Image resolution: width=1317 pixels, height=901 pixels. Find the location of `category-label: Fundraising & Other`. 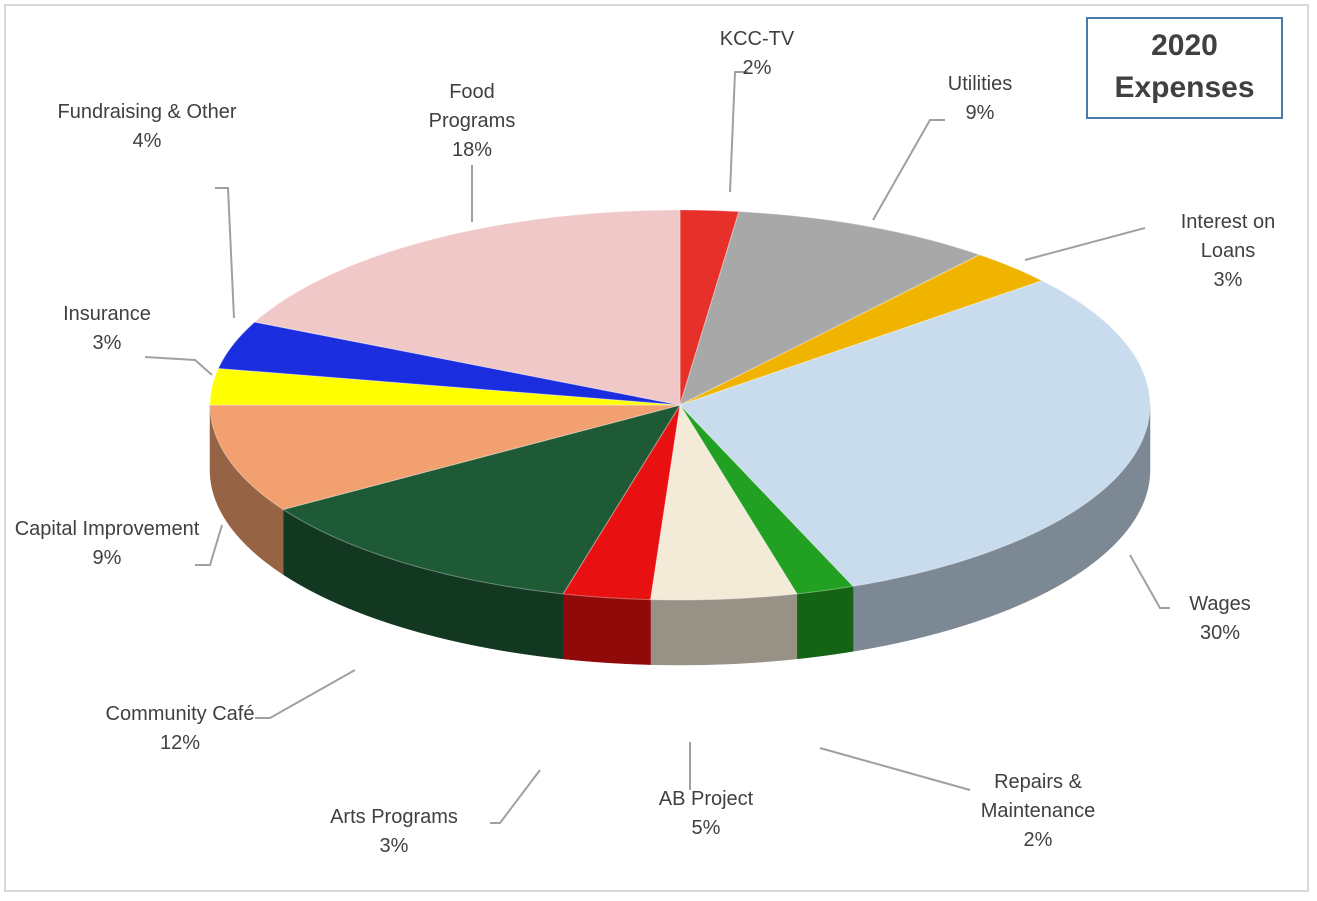

category-label: Fundraising & Other is located at coordinates (147, 112).